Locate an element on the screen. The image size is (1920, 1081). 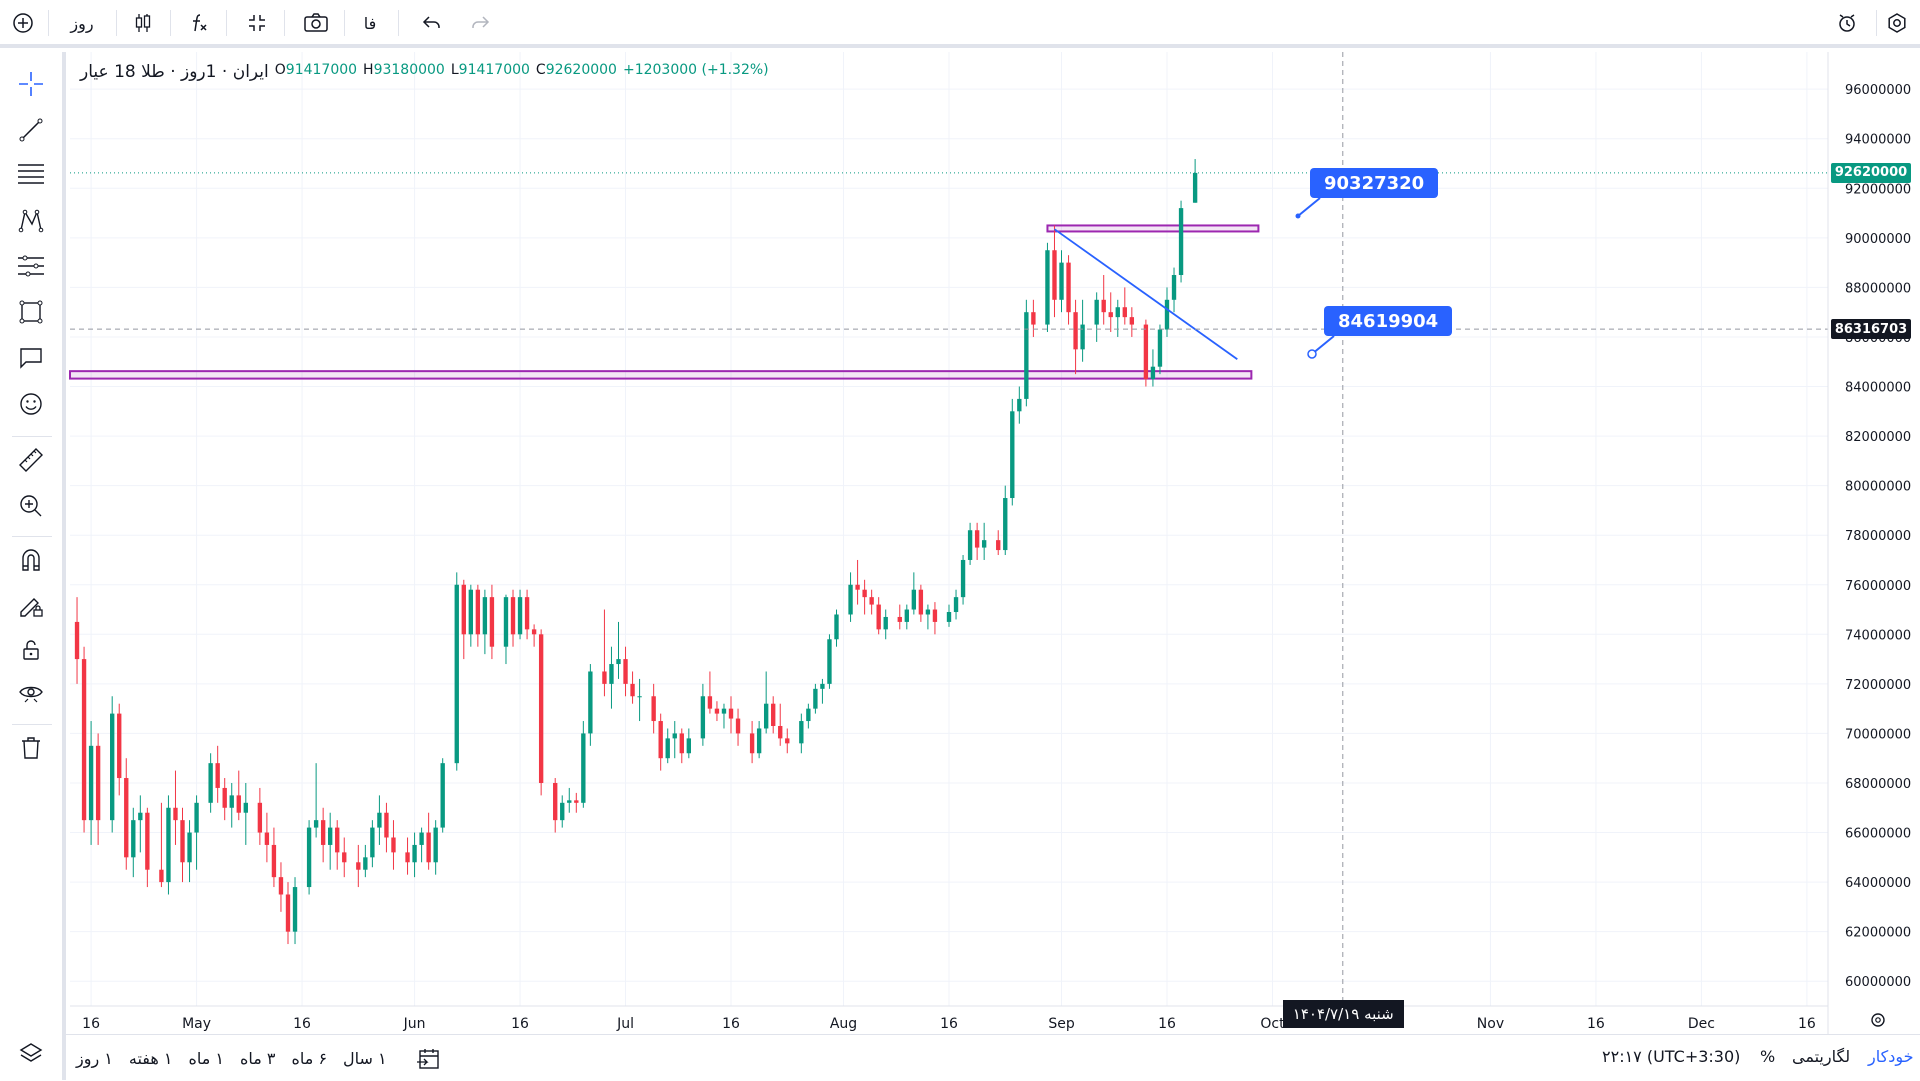
crosshair-icon is located at coordinates (31, 84).